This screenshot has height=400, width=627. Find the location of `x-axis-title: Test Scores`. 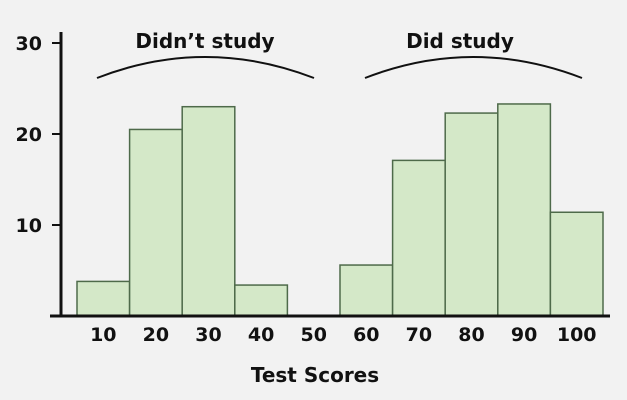

x-axis-title: Test Scores is located at coordinates (315, 375).